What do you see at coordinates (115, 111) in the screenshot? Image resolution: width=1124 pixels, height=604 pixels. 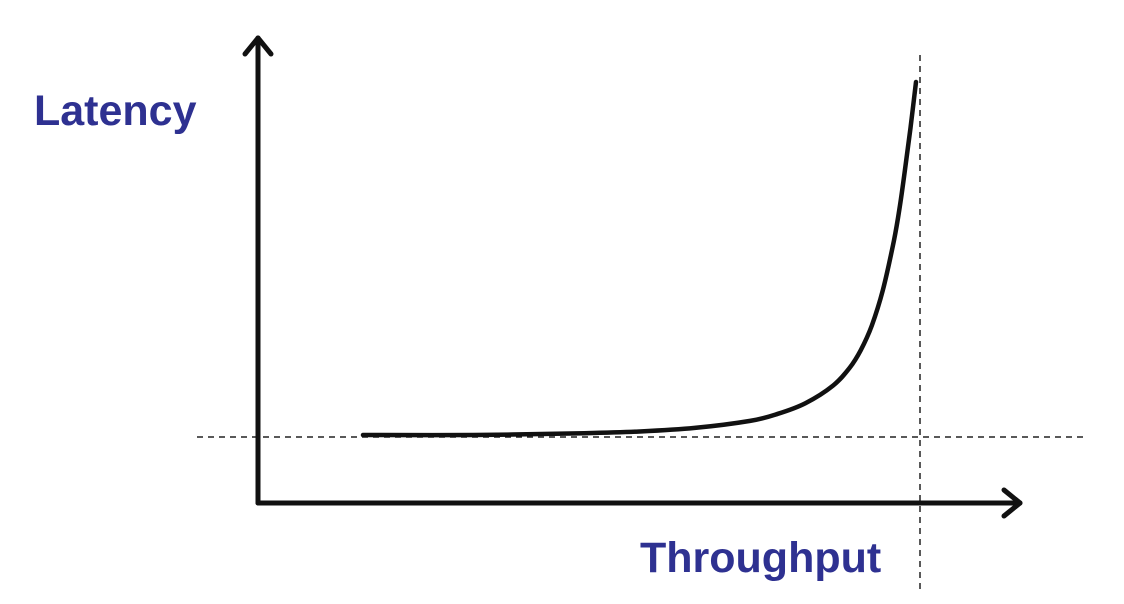 I see `y-axis-title: Latency` at bounding box center [115, 111].